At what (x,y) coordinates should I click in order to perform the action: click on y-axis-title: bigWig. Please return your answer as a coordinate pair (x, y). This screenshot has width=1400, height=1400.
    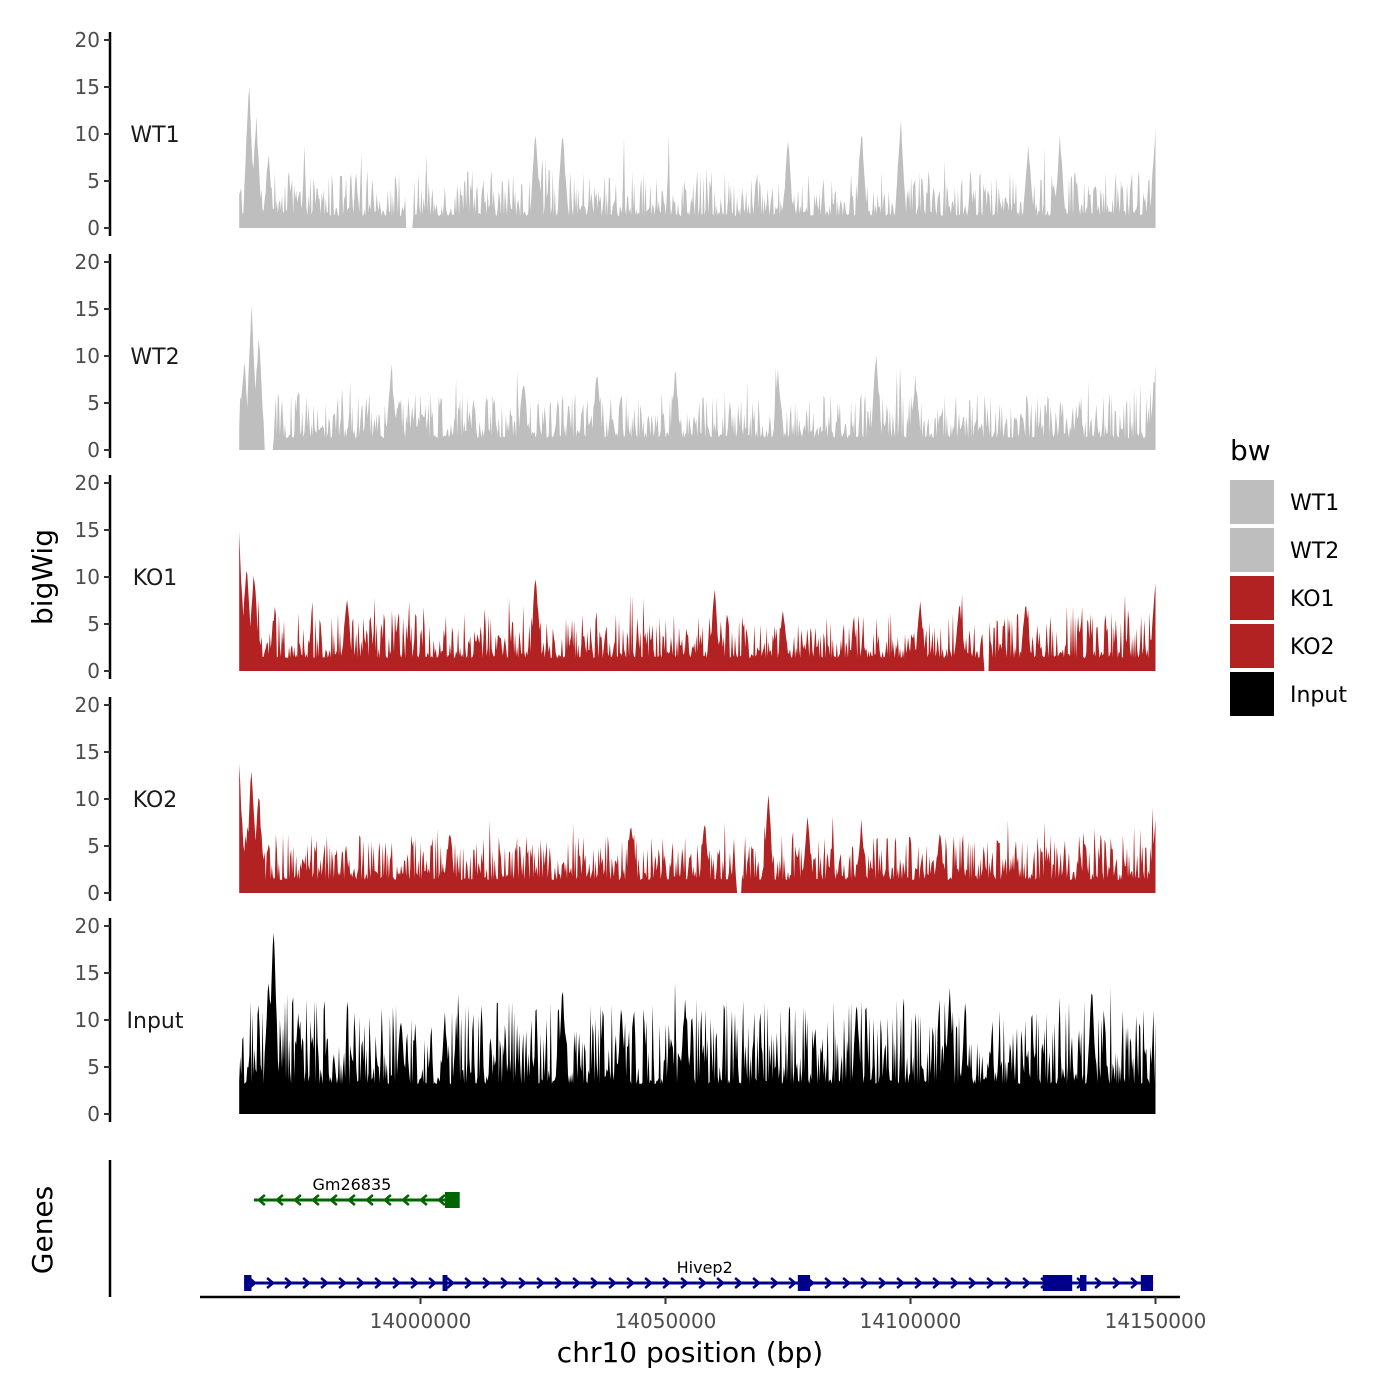
    Looking at the image, I should click on (42, 577).